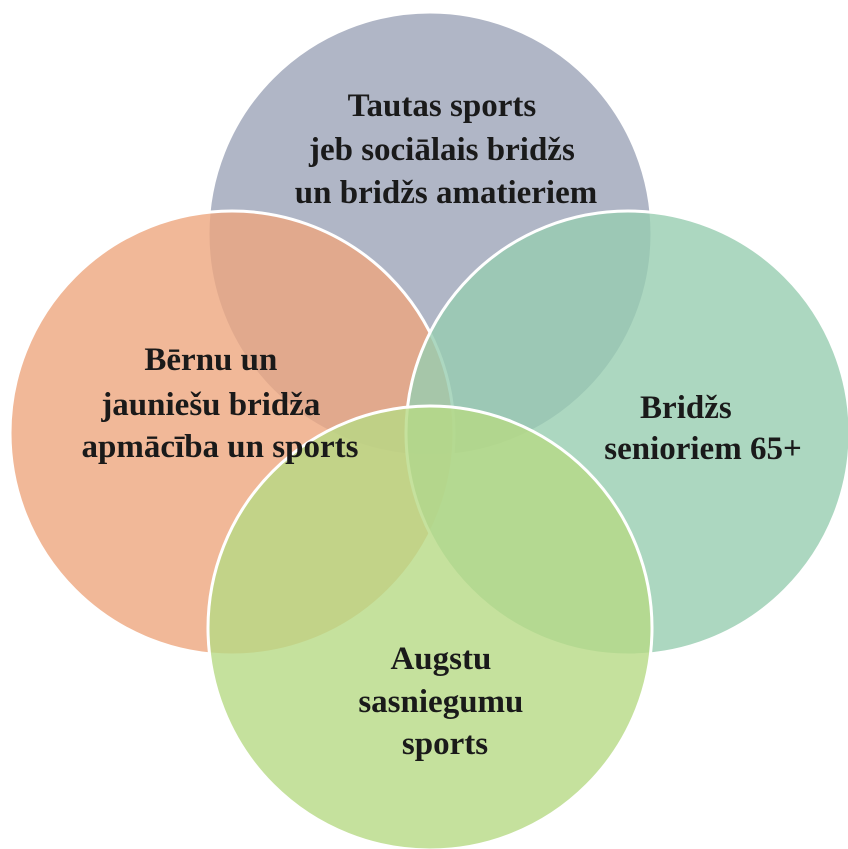 This screenshot has width=848, height=849. Describe the element at coordinates (220, 447) in the screenshot. I see `label-line: apmācība un sports` at that location.